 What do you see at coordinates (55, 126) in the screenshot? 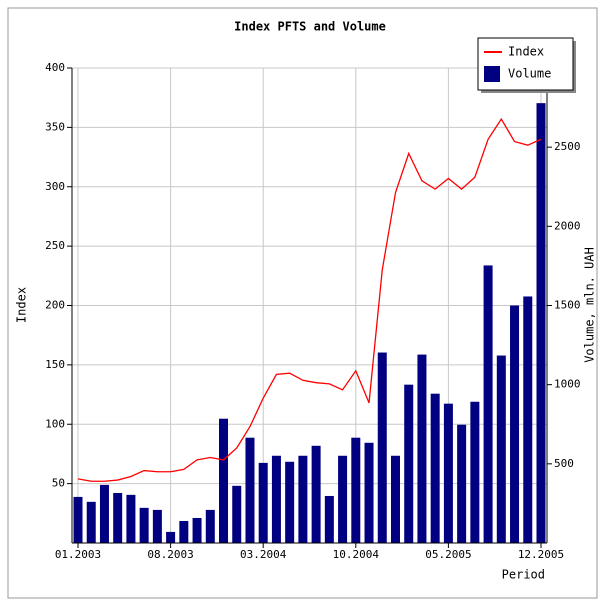
I see `y-tick-label: 350` at bounding box center [55, 126].